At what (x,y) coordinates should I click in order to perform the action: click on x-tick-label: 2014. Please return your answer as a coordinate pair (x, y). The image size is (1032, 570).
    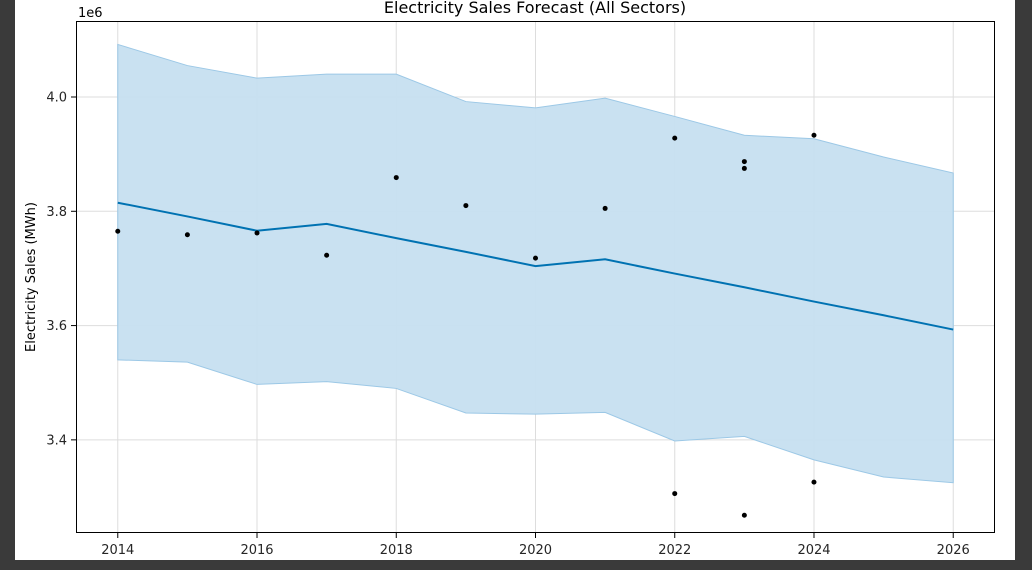
    Looking at the image, I should click on (117, 550).